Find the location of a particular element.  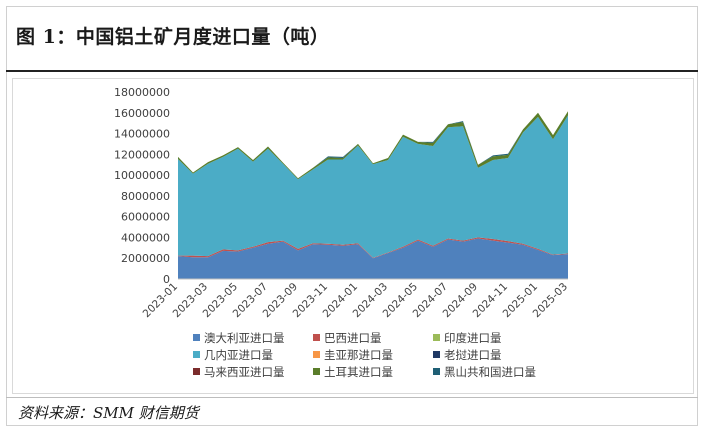

y-tick-label: 18000000 is located at coordinates (142, 92).